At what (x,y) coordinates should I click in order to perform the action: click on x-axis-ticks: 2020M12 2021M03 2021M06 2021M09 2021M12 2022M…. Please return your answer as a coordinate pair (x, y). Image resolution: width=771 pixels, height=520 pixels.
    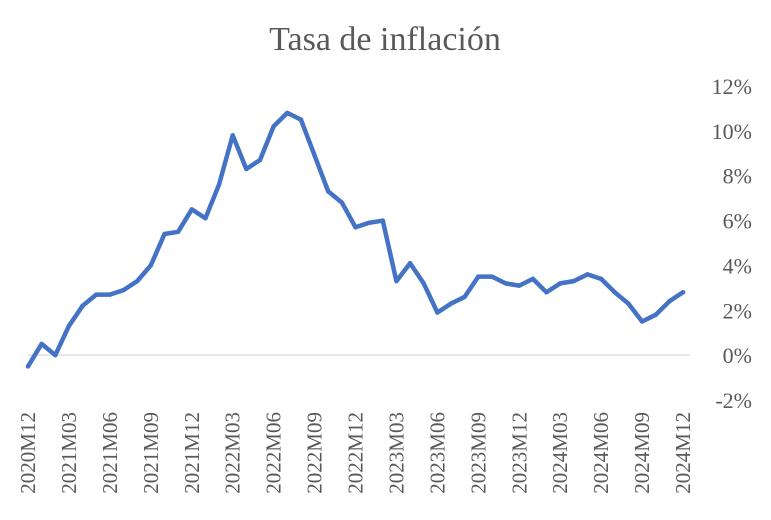
    Looking at the image, I should click on (355, 453).